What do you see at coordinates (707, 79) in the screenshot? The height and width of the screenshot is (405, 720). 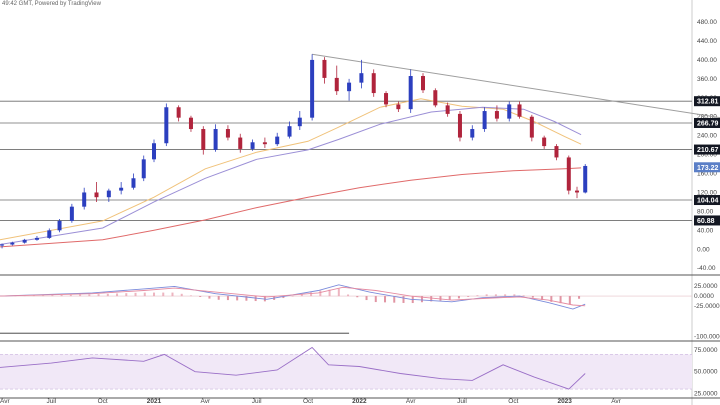 I see `price-tick-label: 360.00` at bounding box center [707, 79].